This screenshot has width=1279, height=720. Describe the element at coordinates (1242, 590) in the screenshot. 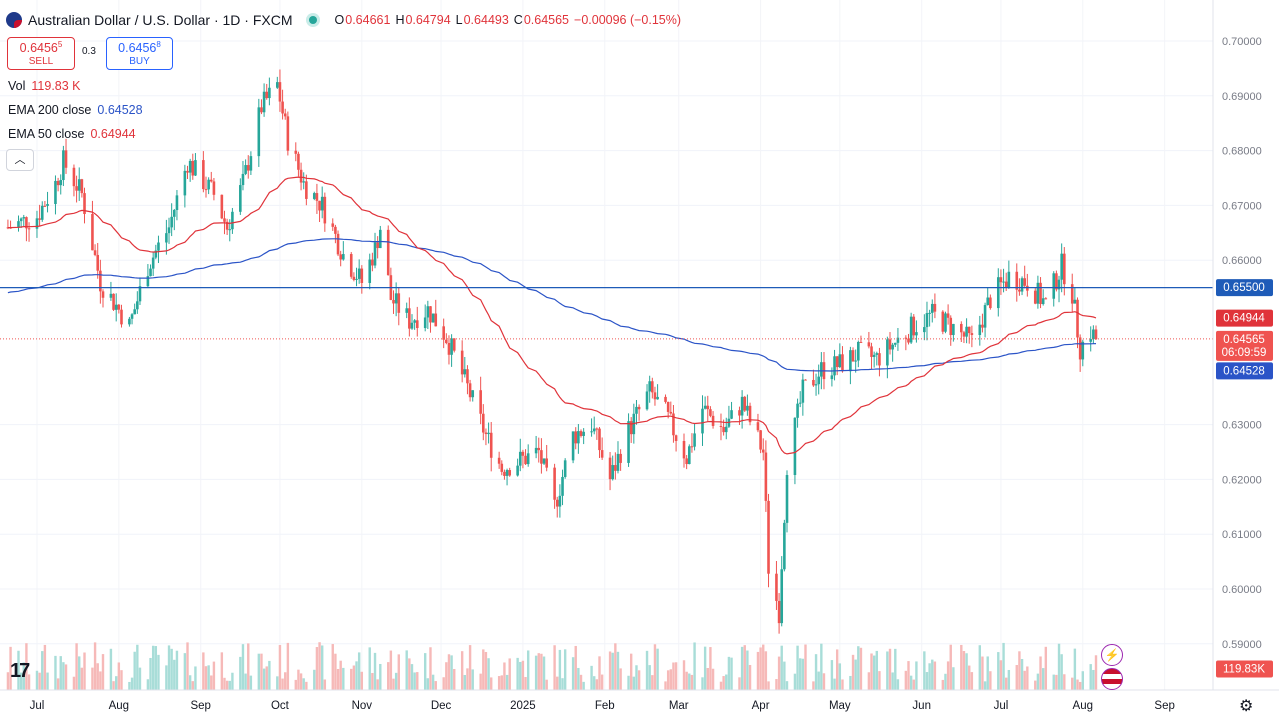

I see `price-tick-label: 0.60000` at that location.